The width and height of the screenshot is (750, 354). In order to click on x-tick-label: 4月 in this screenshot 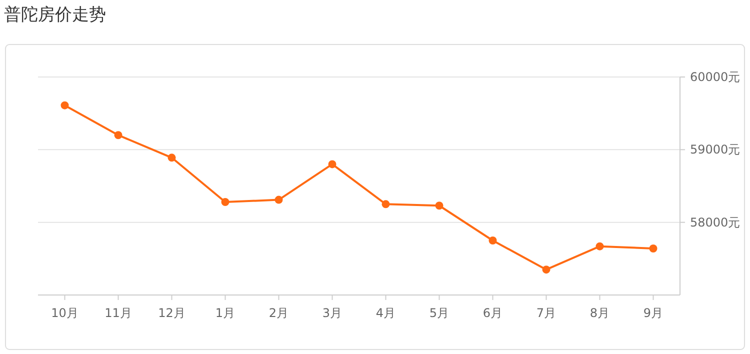, I will do `click(386, 313)`.